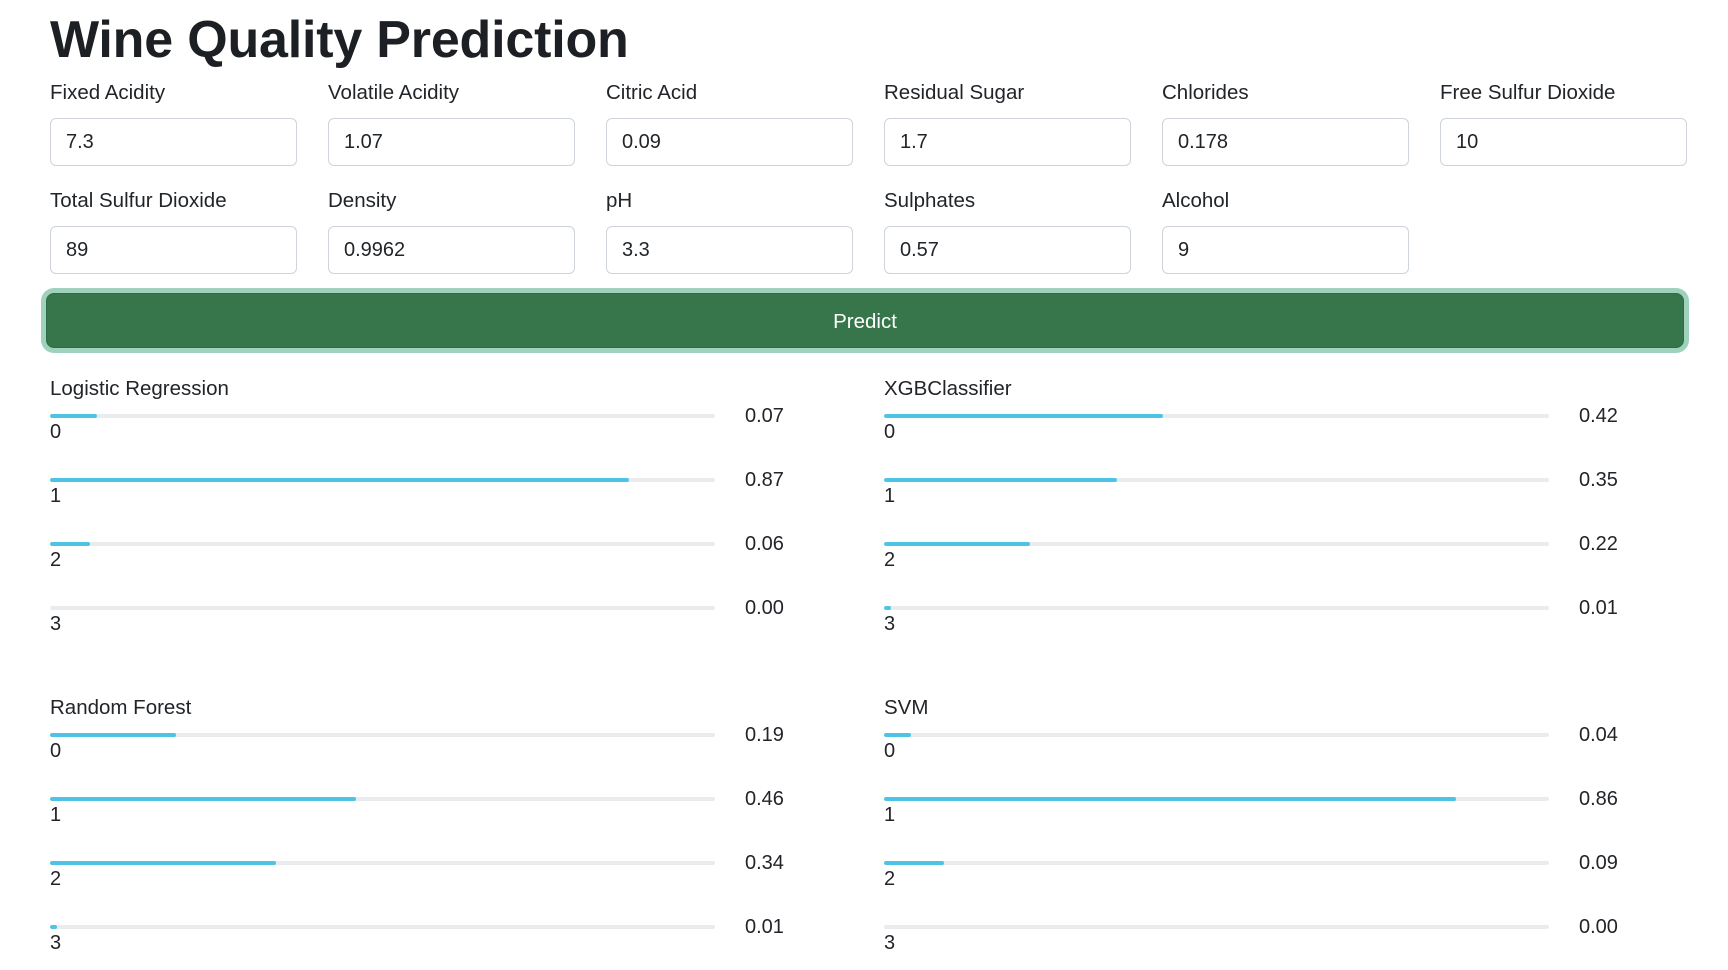  What do you see at coordinates (954, 92) in the screenshot?
I see `field-label: Residual Sugar` at bounding box center [954, 92].